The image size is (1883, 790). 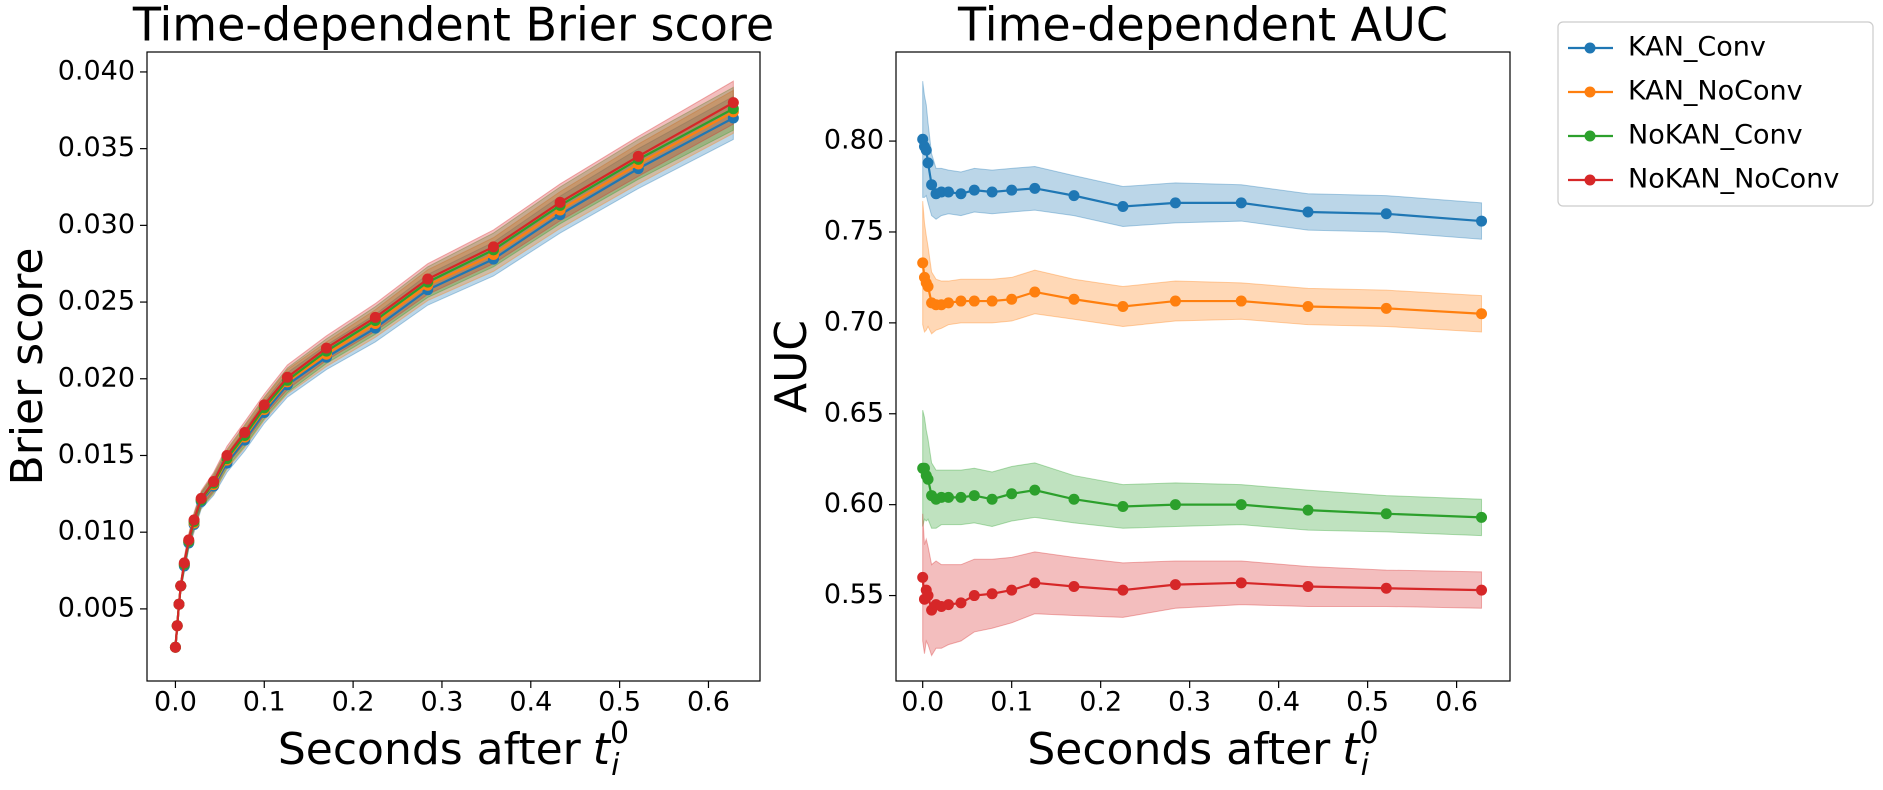 What do you see at coordinates (1715, 91) in the screenshot?
I see `legend-label: KAN_NoConv` at bounding box center [1715, 91].